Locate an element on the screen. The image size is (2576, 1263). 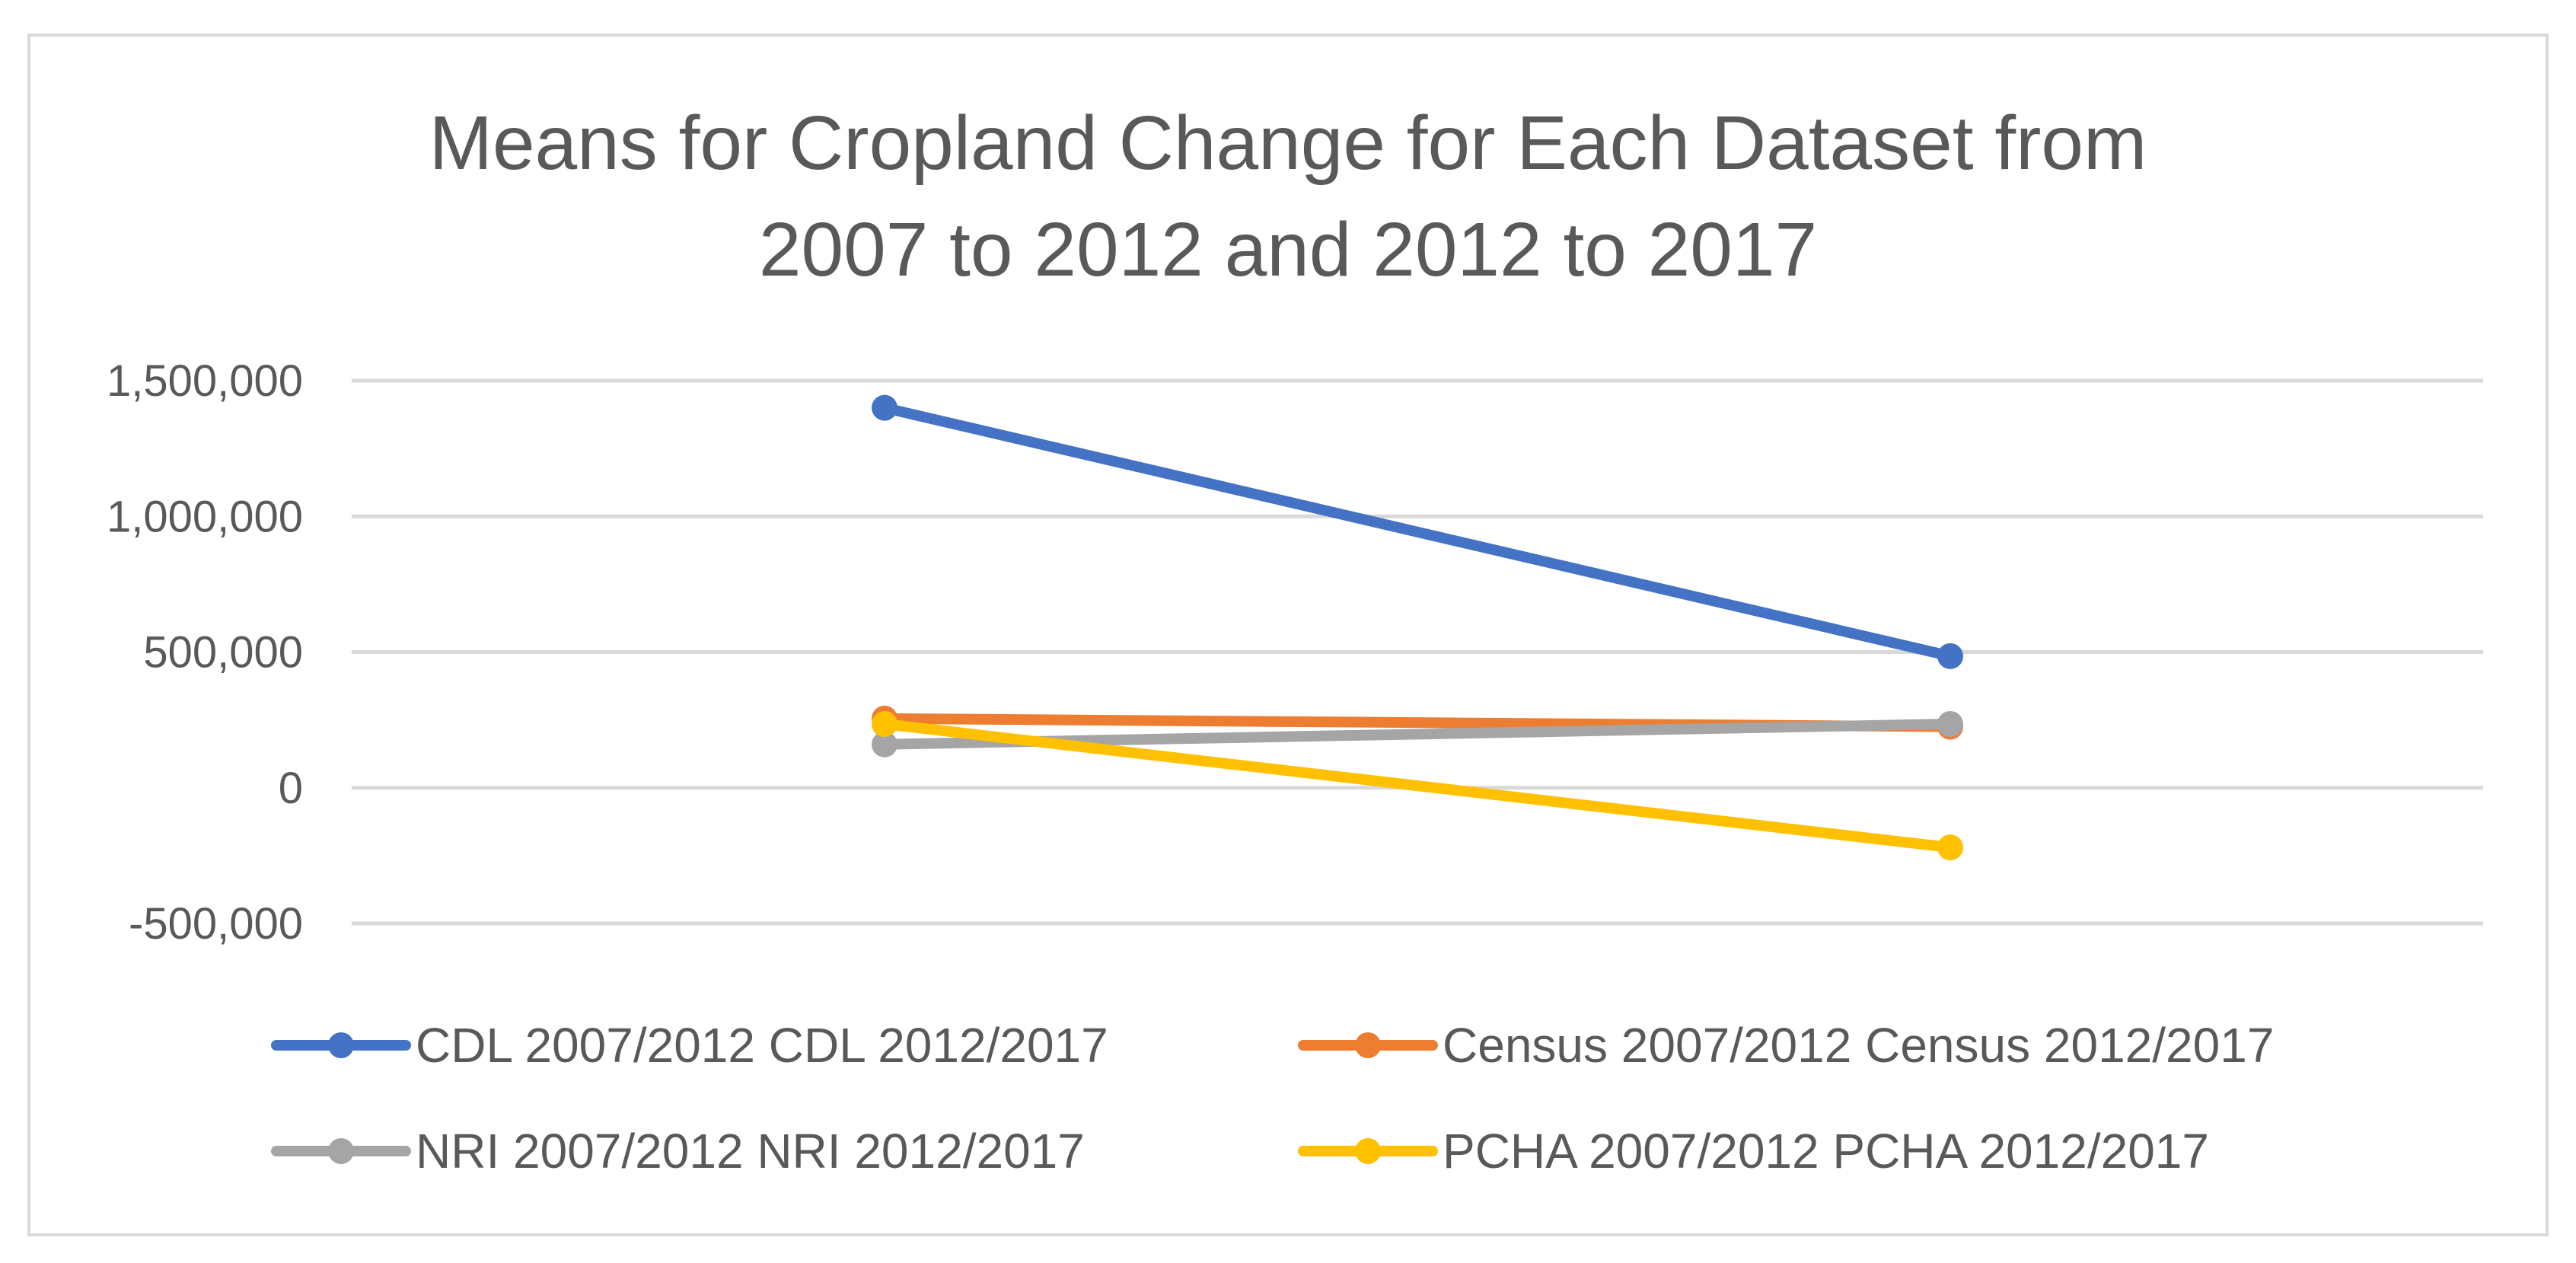
chart-title-line-2: 2007 to 2012 and 2012 to 2017 is located at coordinates (1288, 249).